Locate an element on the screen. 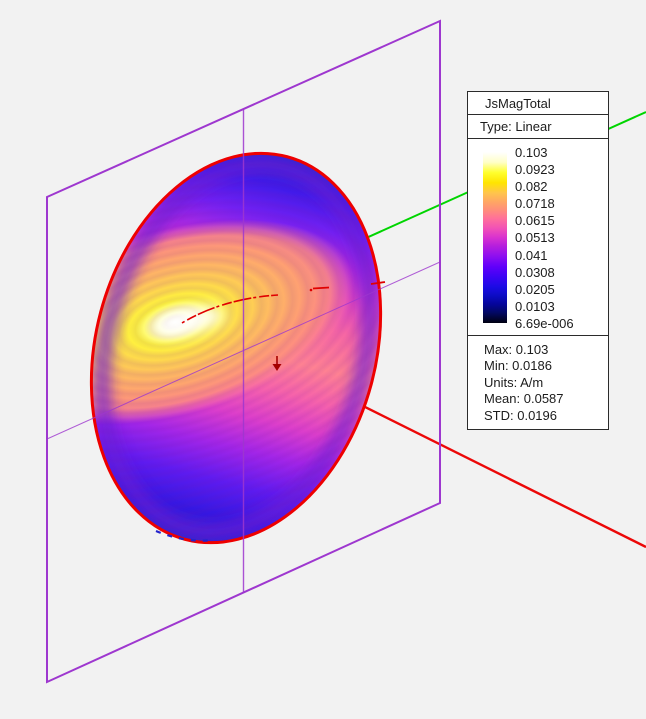 The height and width of the screenshot is (719, 646). colorbar-tick: 0.0308 is located at coordinates (535, 272).